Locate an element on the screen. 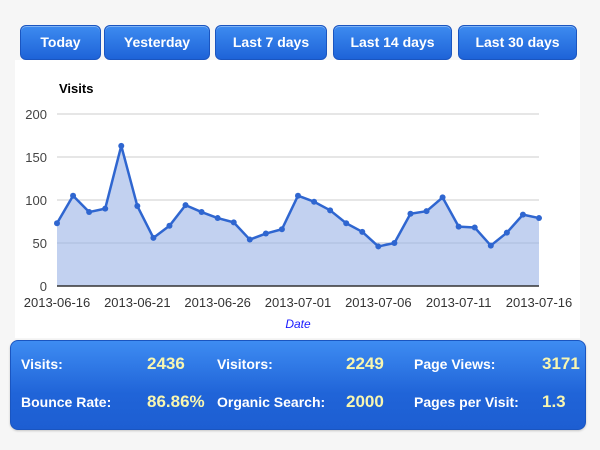  x-tick-label: 2013-06-26 is located at coordinates (217, 302).